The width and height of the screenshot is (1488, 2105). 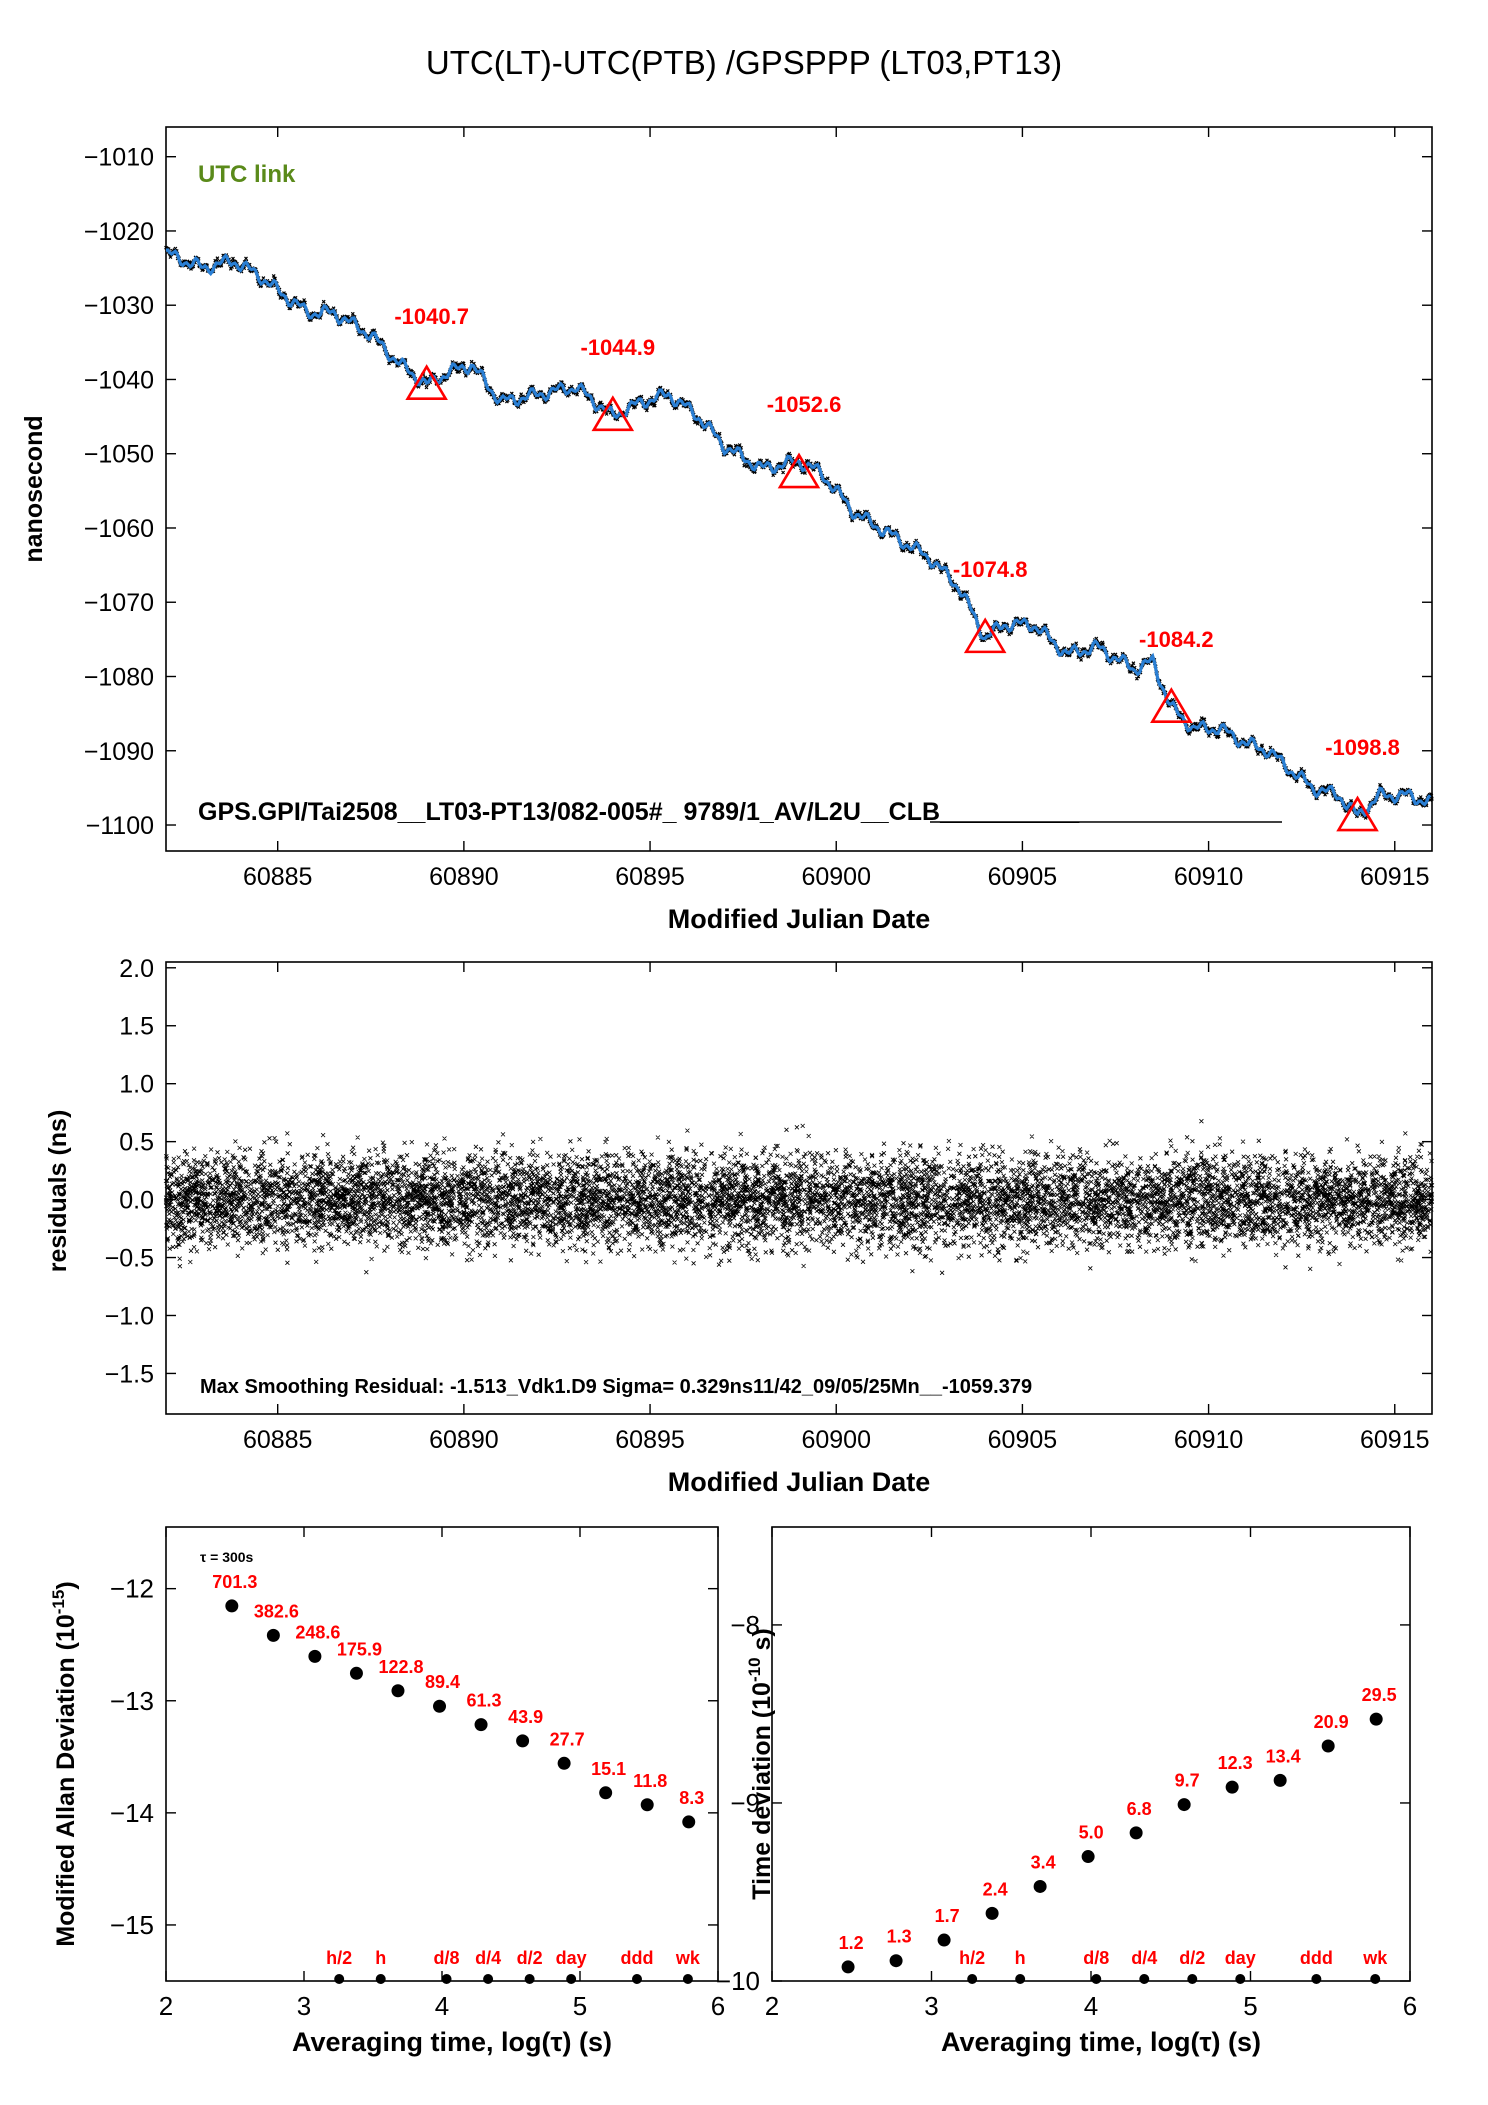 What do you see at coordinates (1240, 1958) in the screenshot?
I see `tau-mark-label: day` at bounding box center [1240, 1958].